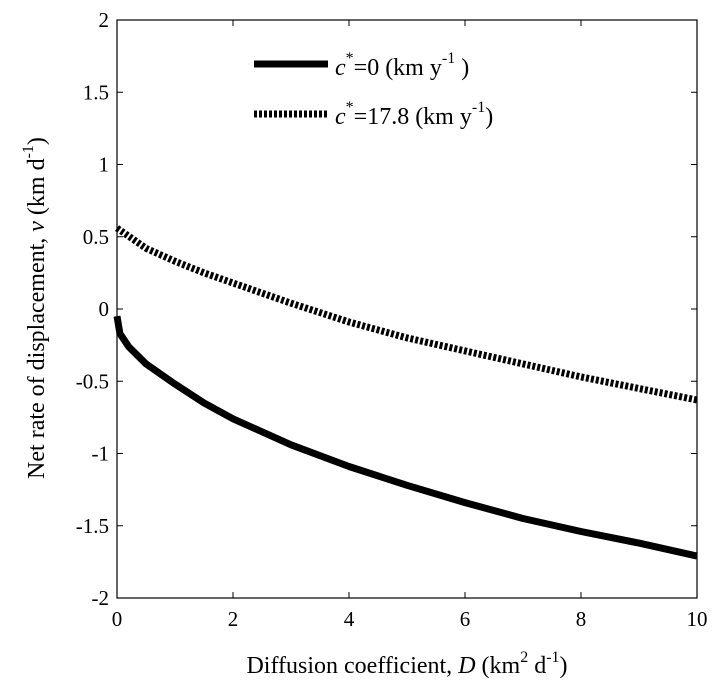 Image resolution: width=714 pixels, height=685 pixels. I want to click on y-tick-label: -2, so click(101, 598).